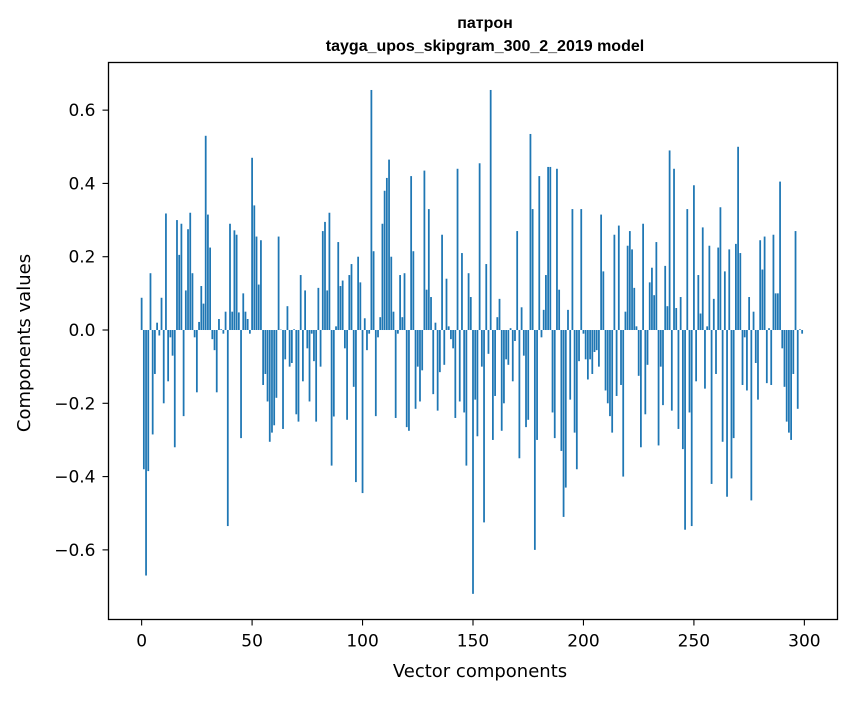 The width and height of the screenshot is (867, 701). What do you see at coordinates (583, 642) in the screenshot?
I see `x-tick-label: 200` at bounding box center [583, 642].